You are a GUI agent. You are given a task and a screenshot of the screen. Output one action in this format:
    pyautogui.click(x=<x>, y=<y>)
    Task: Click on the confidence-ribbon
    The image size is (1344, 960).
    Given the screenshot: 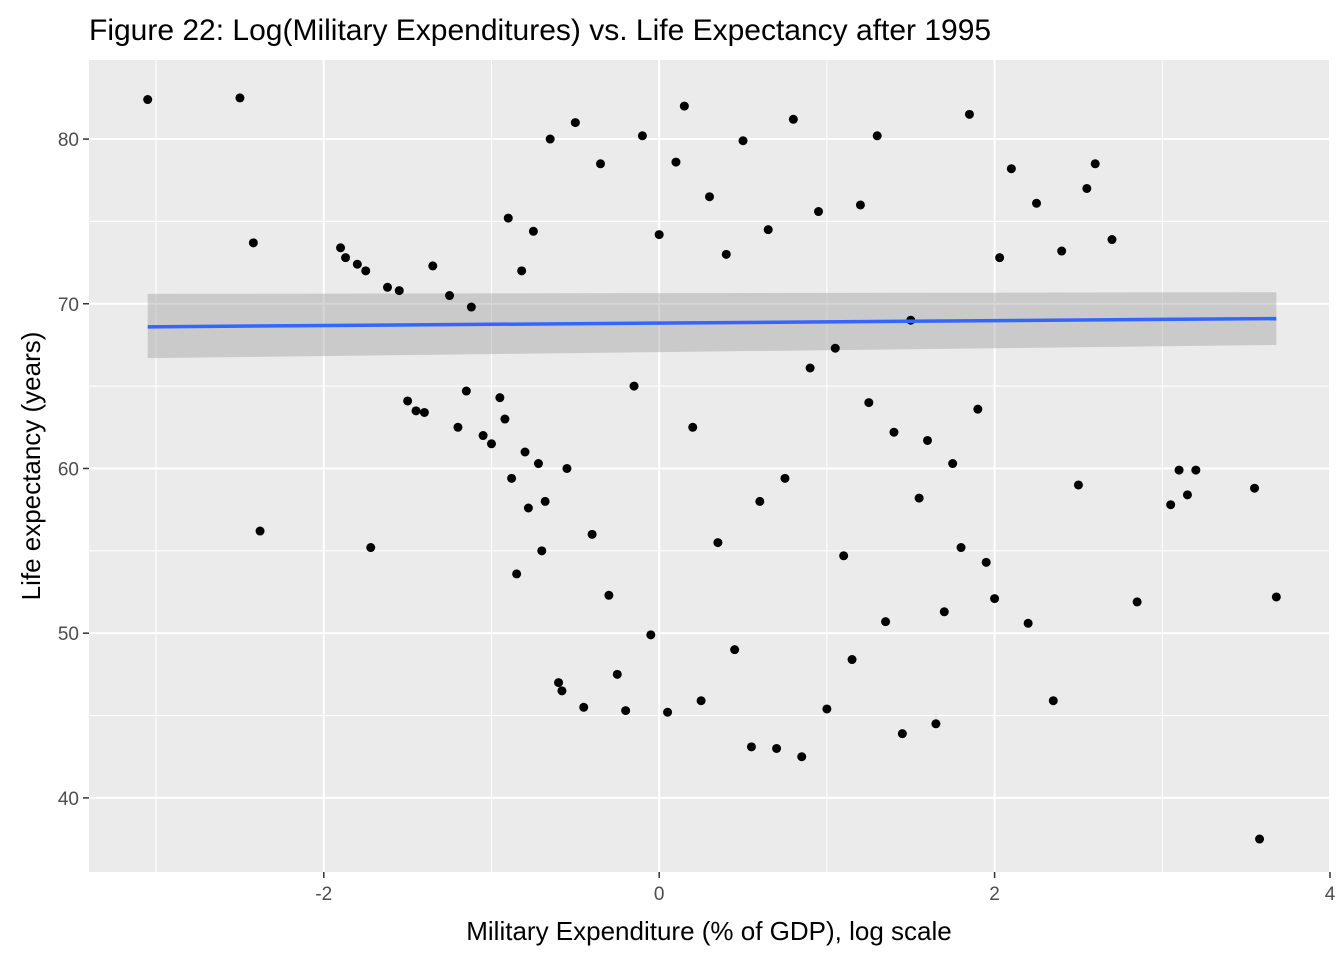 What is the action you would take?
    pyautogui.click(x=712, y=325)
    